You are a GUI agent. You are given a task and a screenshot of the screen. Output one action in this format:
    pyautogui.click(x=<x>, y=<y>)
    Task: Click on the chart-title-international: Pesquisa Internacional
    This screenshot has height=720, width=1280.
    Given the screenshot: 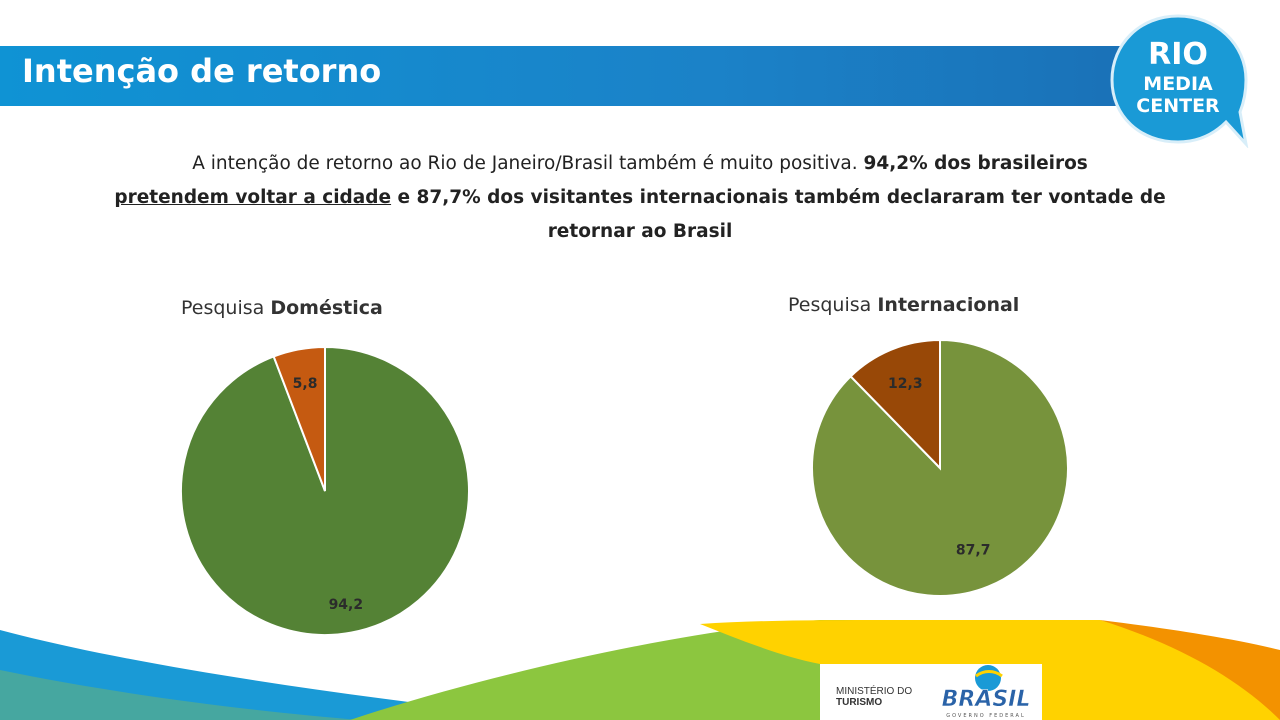 What is the action you would take?
    pyautogui.click(x=903, y=305)
    